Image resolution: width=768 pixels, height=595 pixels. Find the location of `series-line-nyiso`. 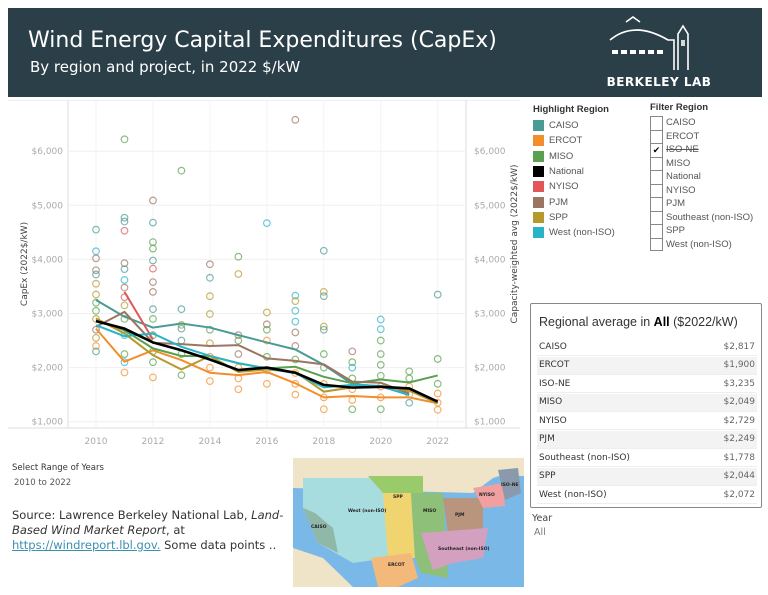

series-line-nyiso is located at coordinates (138, 315).